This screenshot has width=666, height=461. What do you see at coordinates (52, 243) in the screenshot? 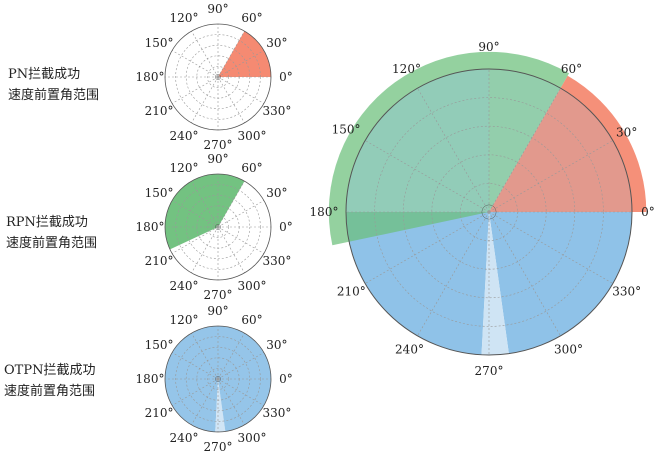
I see `rpn-caption-line2: 速度前置角范围` at bounding box center [52, 243].